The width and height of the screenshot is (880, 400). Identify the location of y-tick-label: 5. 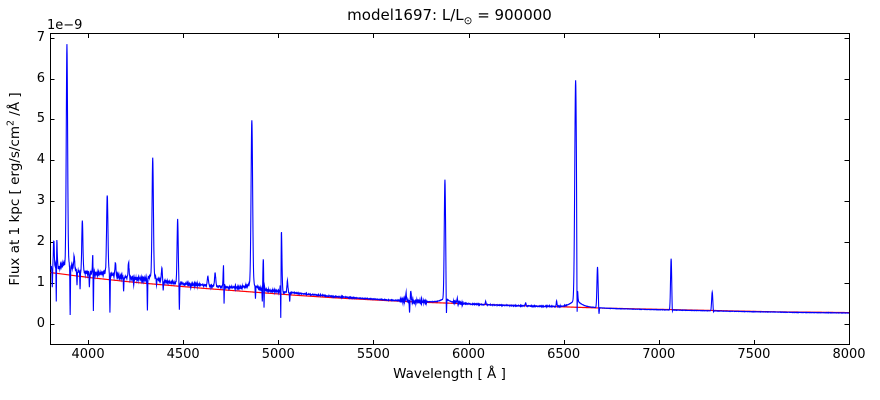
(40, 119).